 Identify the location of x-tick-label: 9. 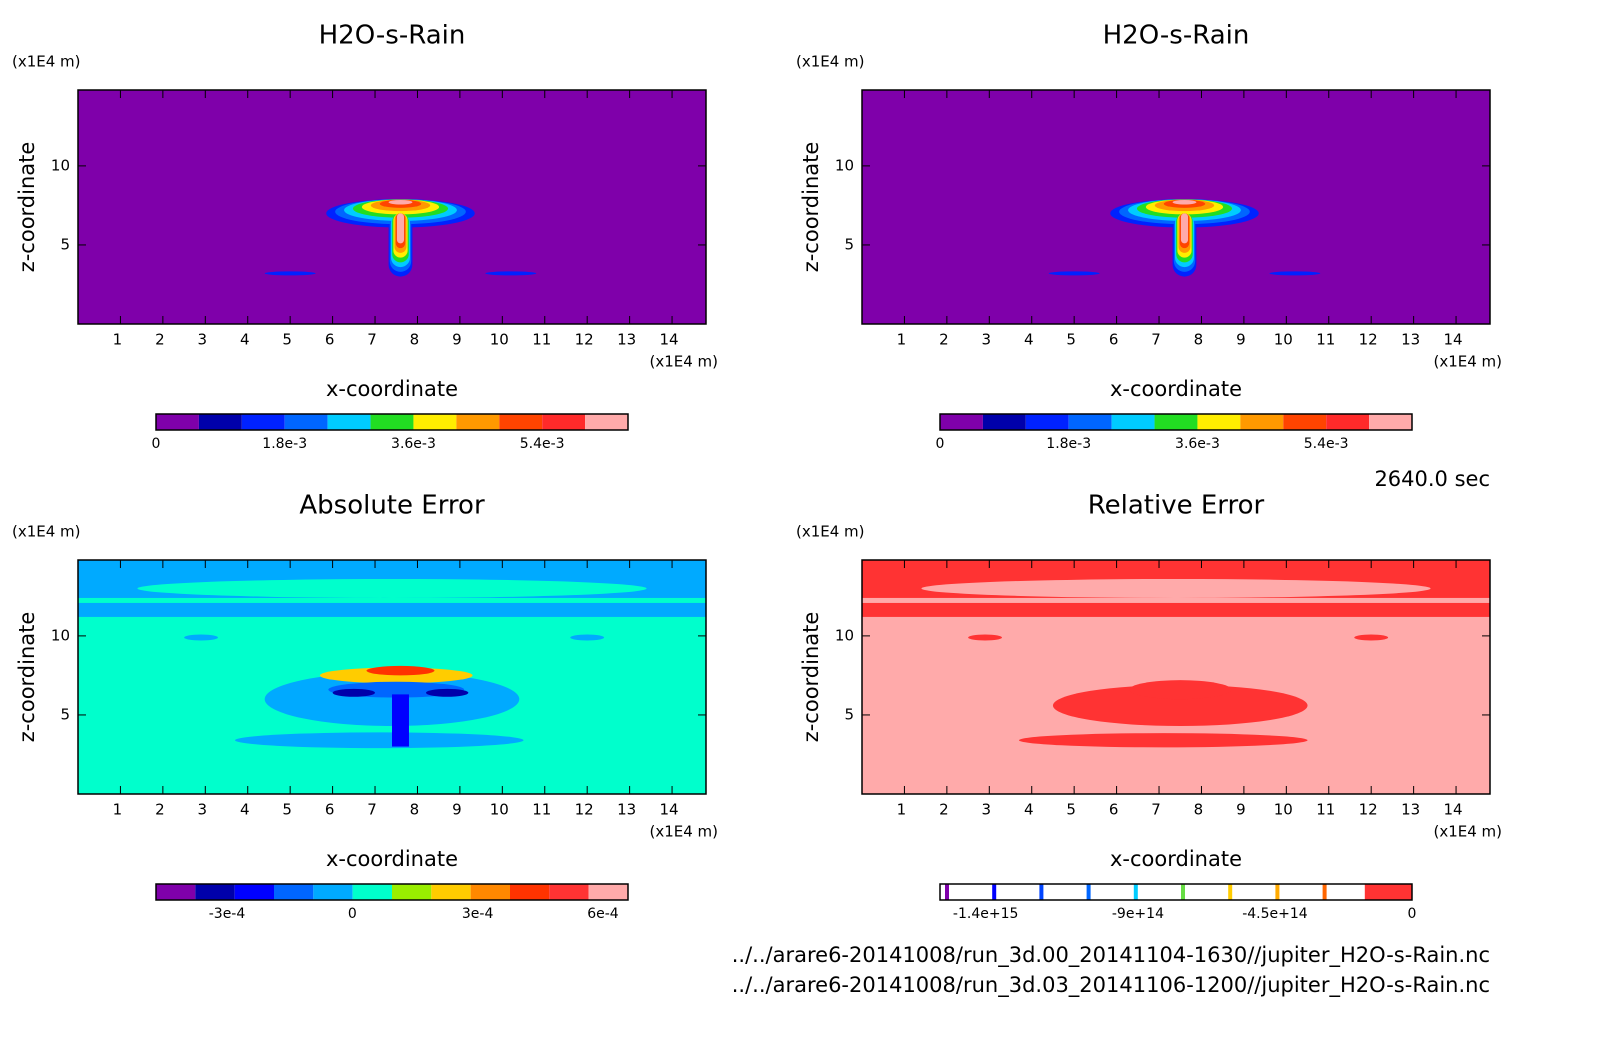
(457, 810).